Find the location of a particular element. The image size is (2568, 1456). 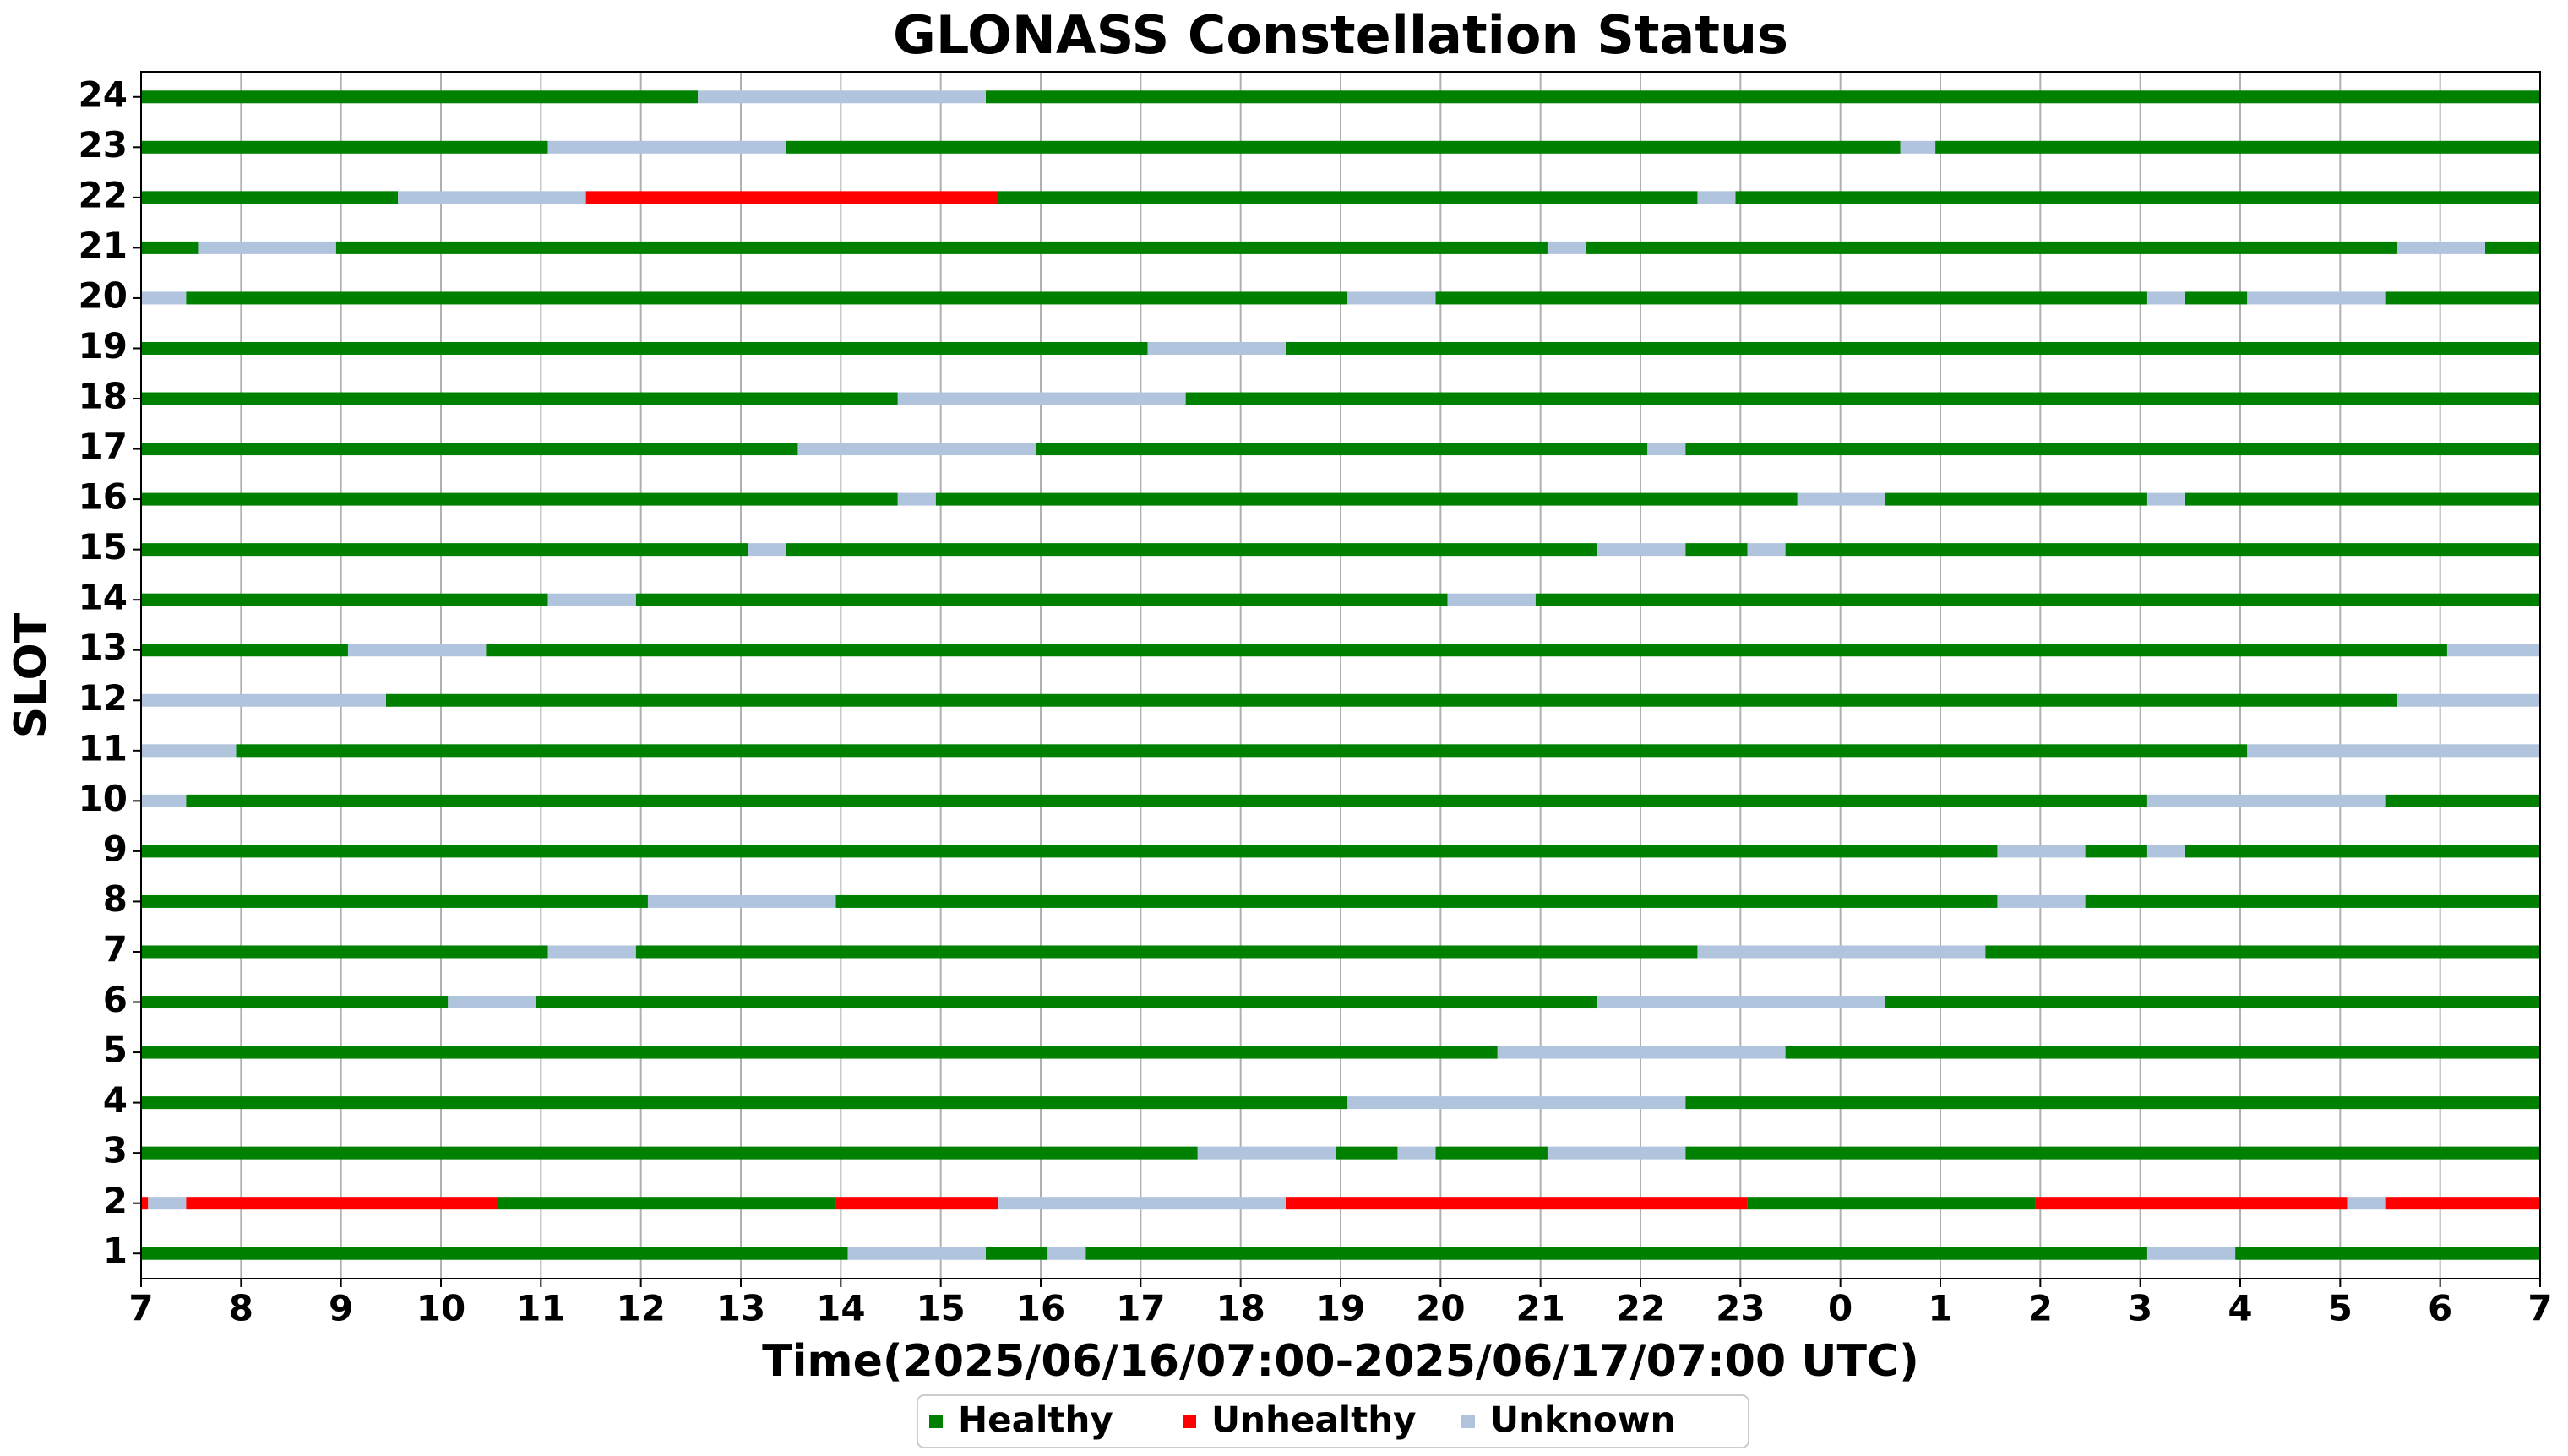

x-tick-label: 18 is located at coordinates (1240, 1308).